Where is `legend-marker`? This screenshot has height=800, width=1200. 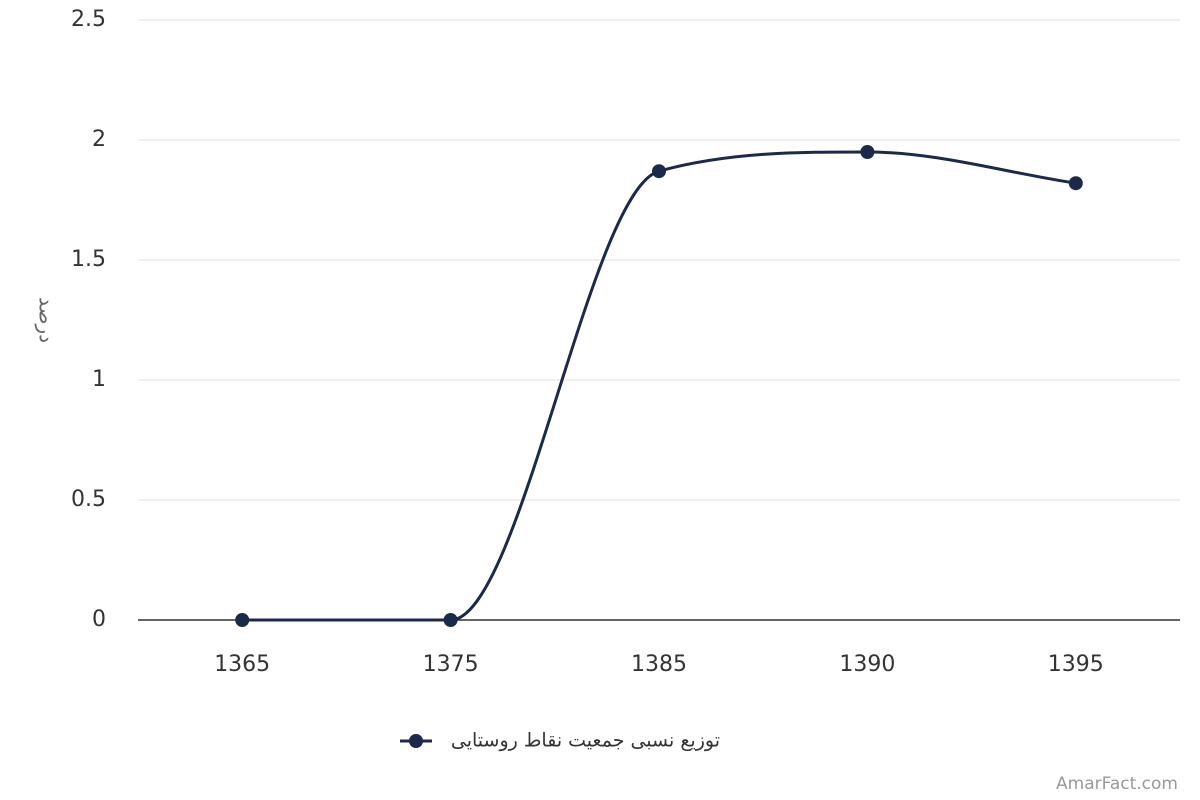 legend-marker is located at coordinates (416, 741).